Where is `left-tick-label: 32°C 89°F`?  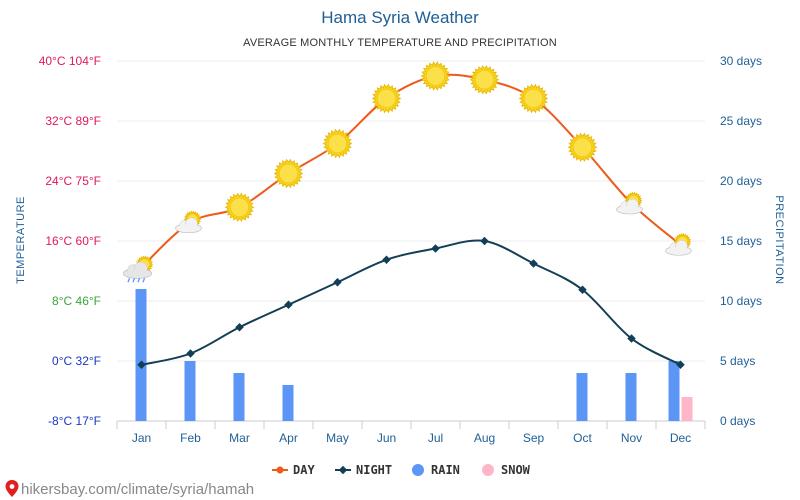
left-tick-label: 32°C 89°F is located at coordinates (73, 121).